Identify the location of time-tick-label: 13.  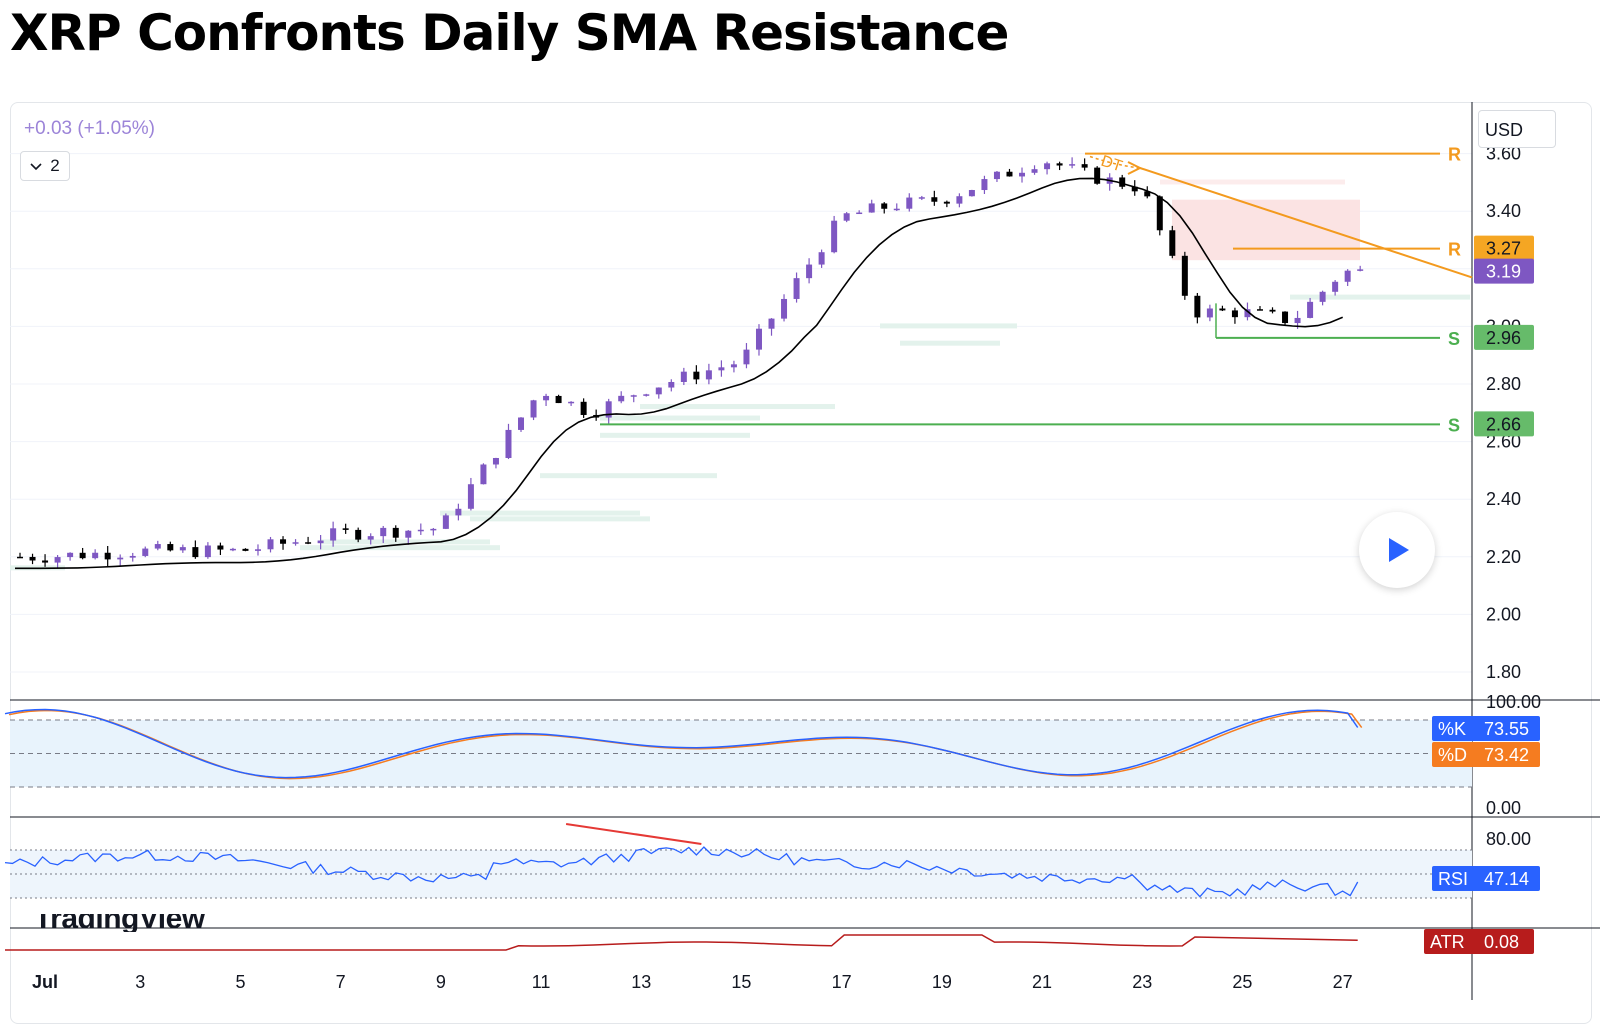
(641, 982).